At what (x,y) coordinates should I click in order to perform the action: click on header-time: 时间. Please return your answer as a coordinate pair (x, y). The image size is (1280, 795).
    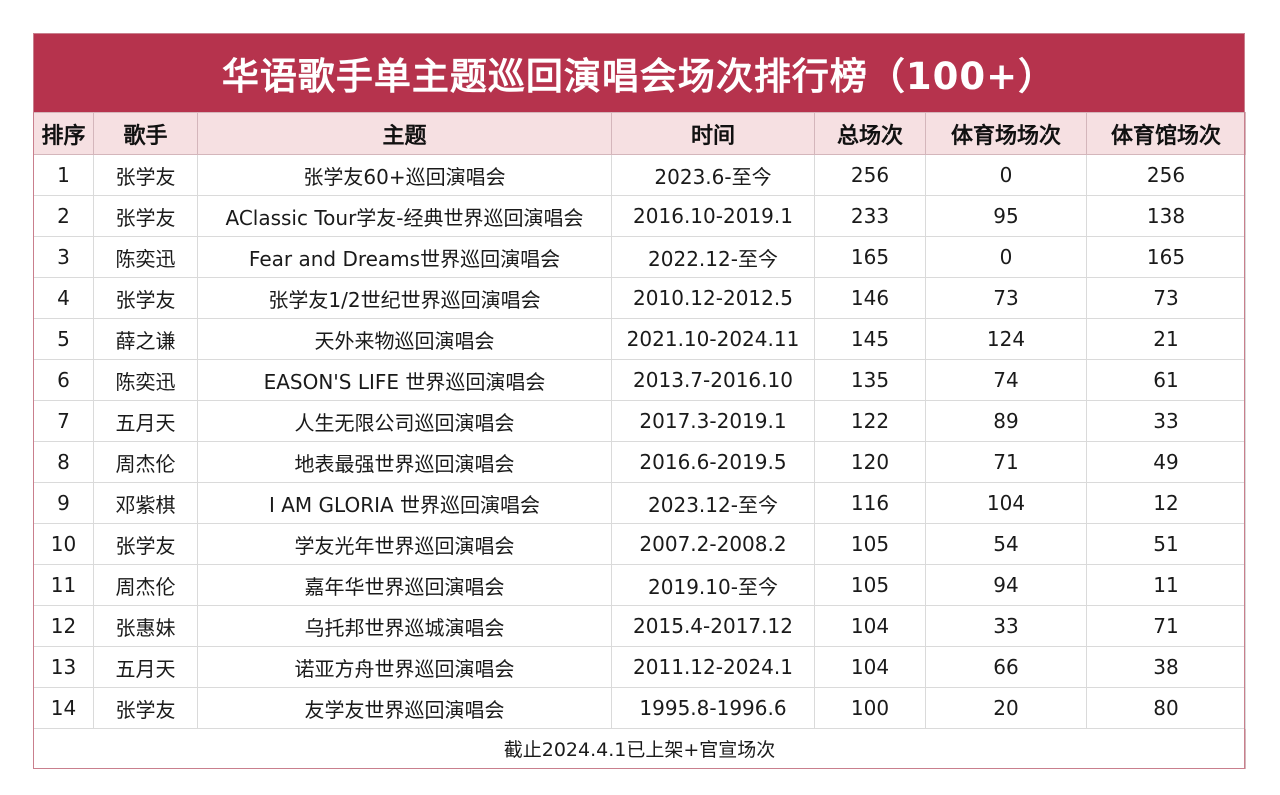
    Looking at the image, I should click on (713, 133).